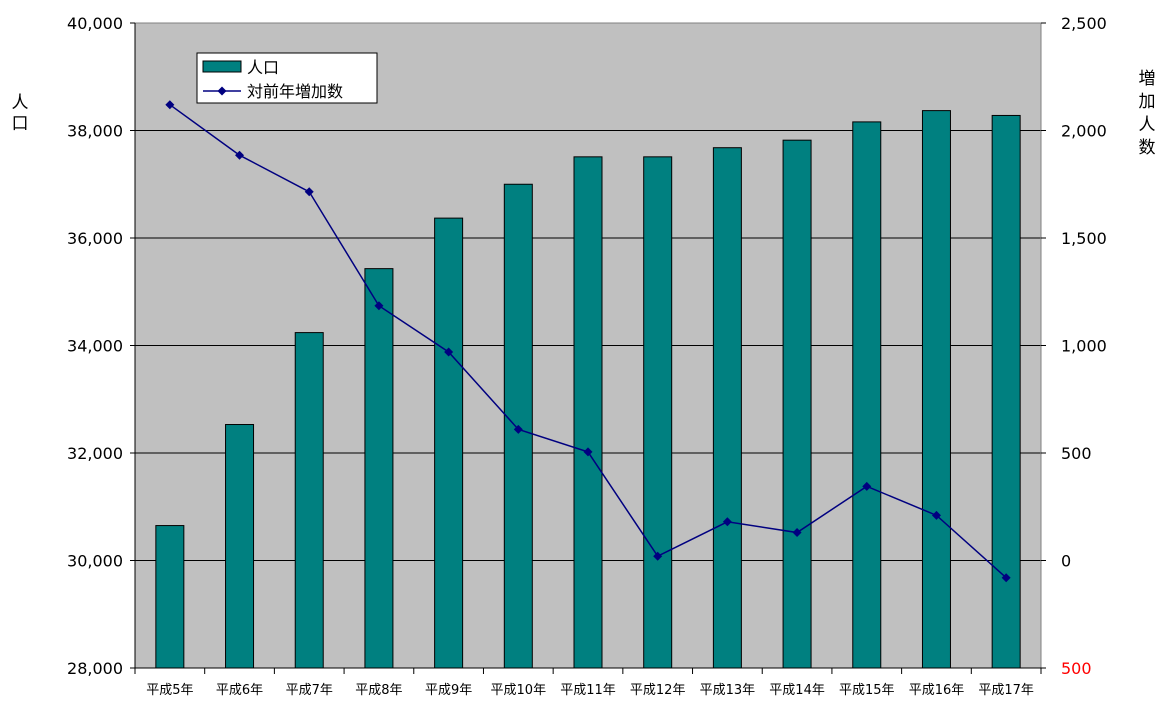 The width and height of the screenshot is (1160, 704). Describe the element at coordinates (239, 690) in the screenshot. I see `x-tick-label: 平成6年` at that location.